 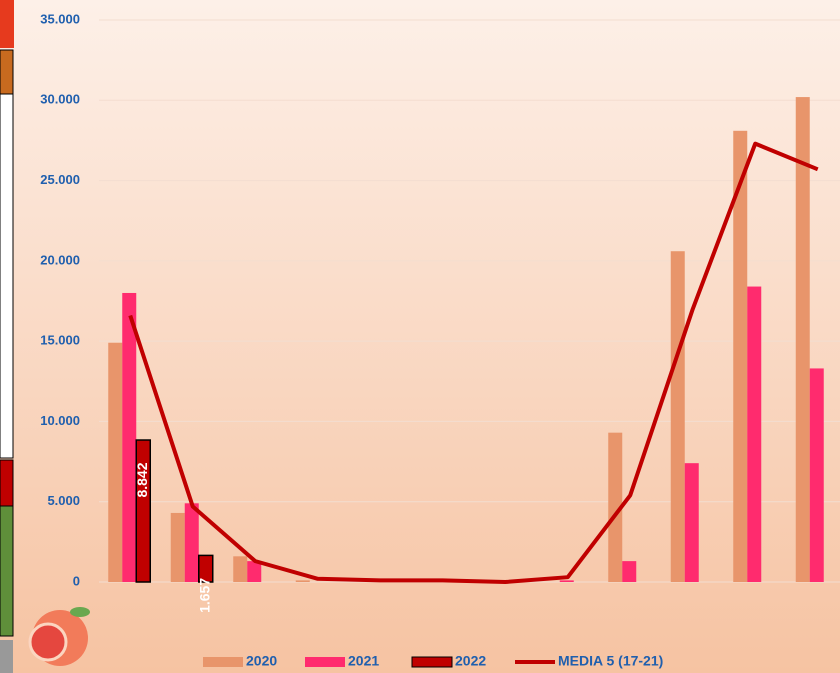 What do you see at coordinates (261, 661) in the screenshot?
I see `legend-label: 2020` at bounding box center [261, 661].